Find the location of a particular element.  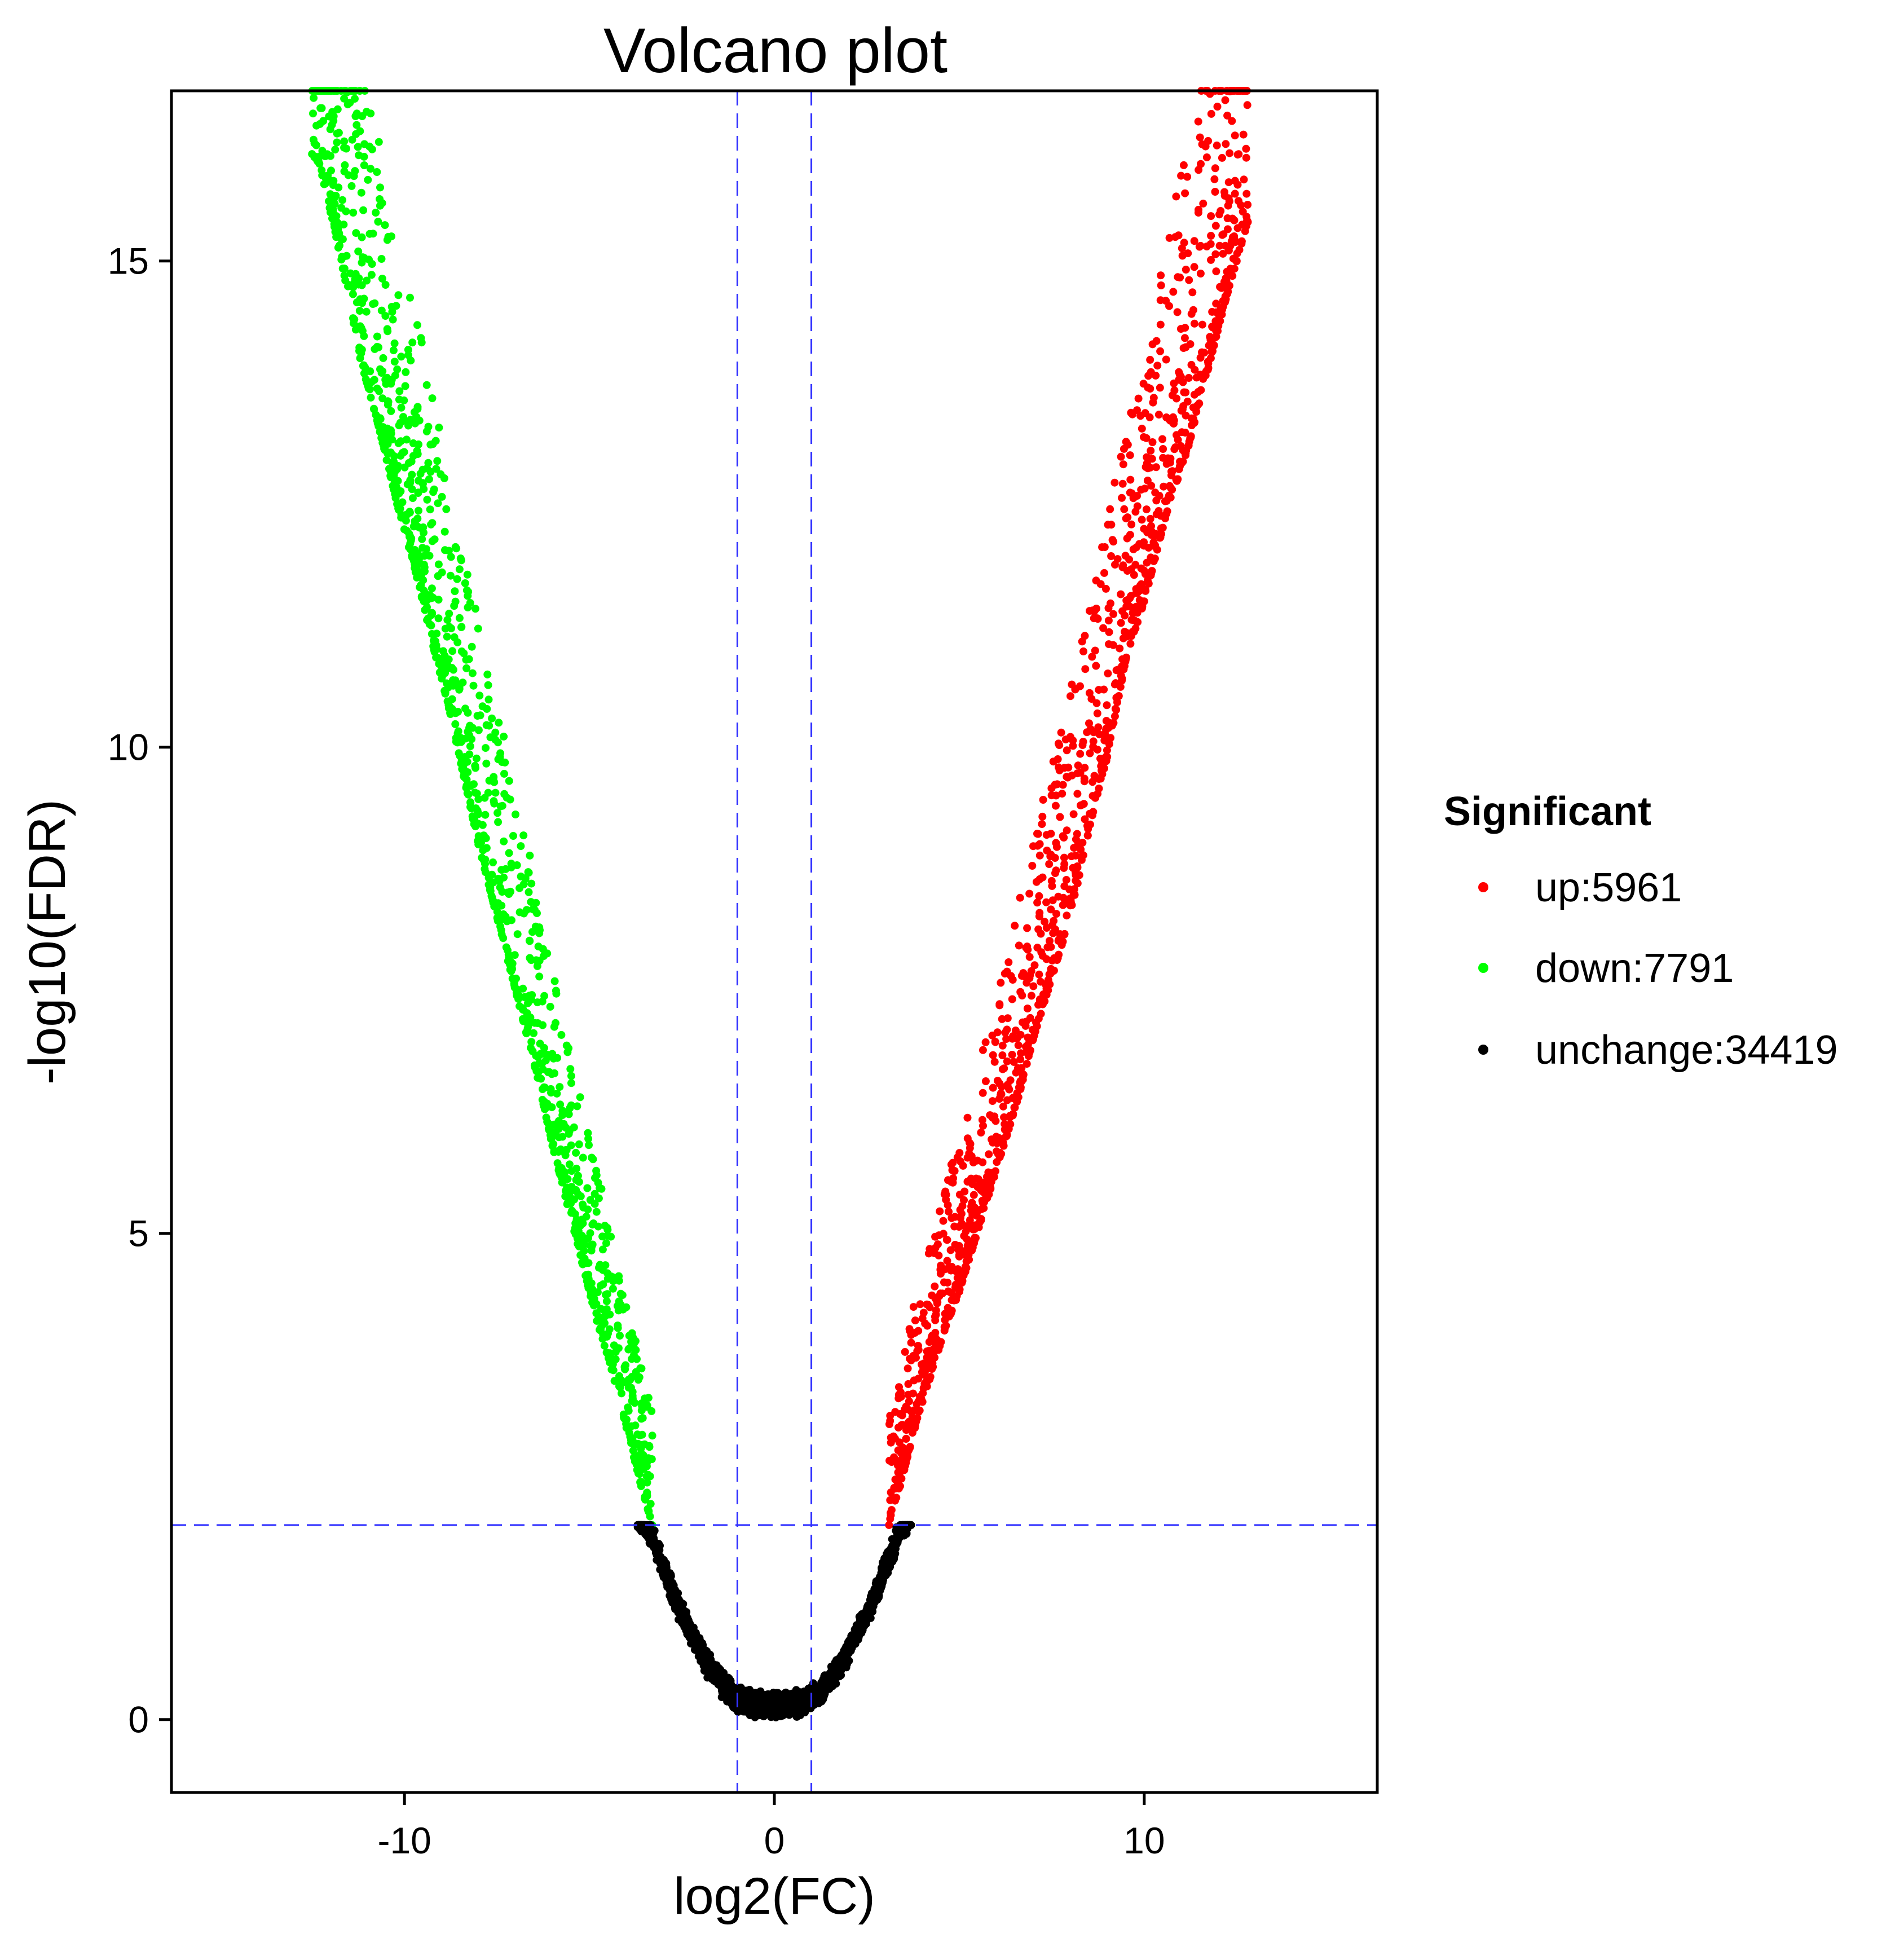

y-tick-label: 15 is located at coordinates (128, 261).